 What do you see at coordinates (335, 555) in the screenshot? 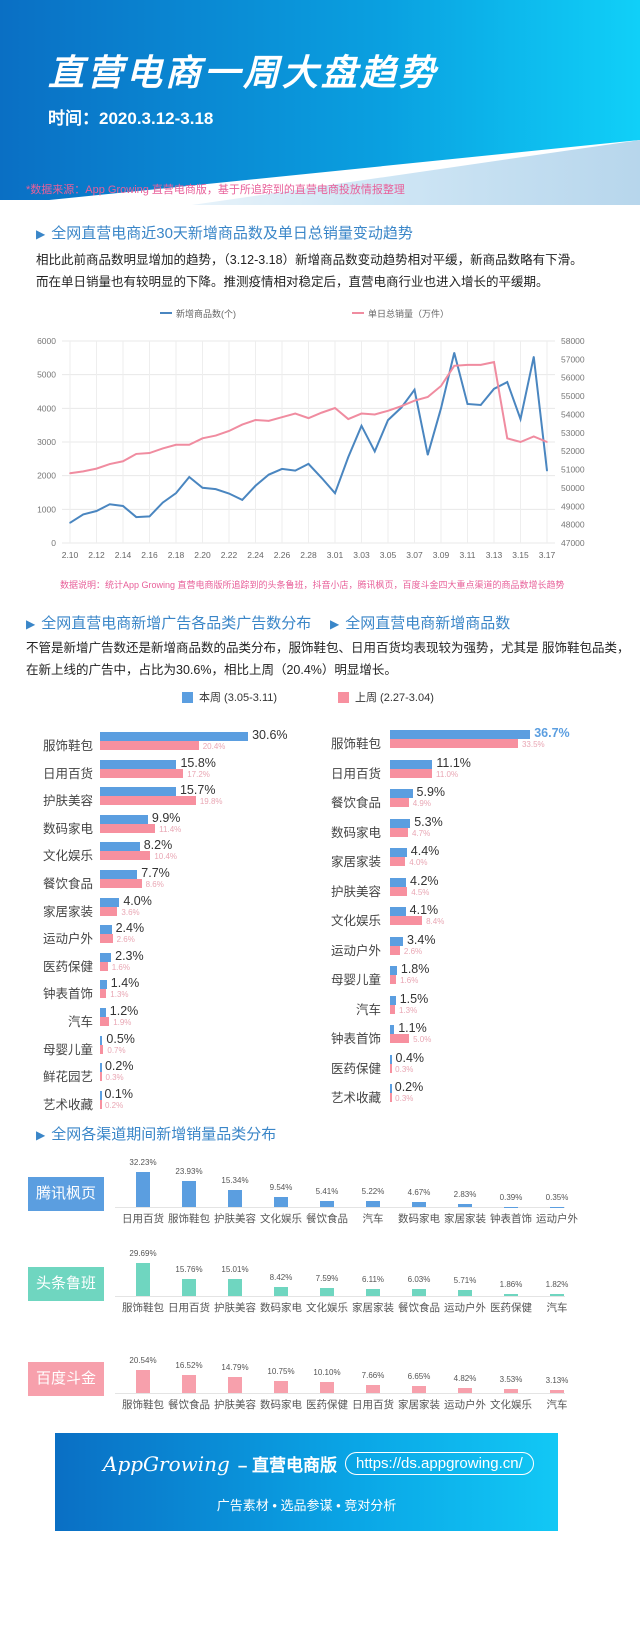
I see `x-tick: 3.01` at bounding box center [335, 555].